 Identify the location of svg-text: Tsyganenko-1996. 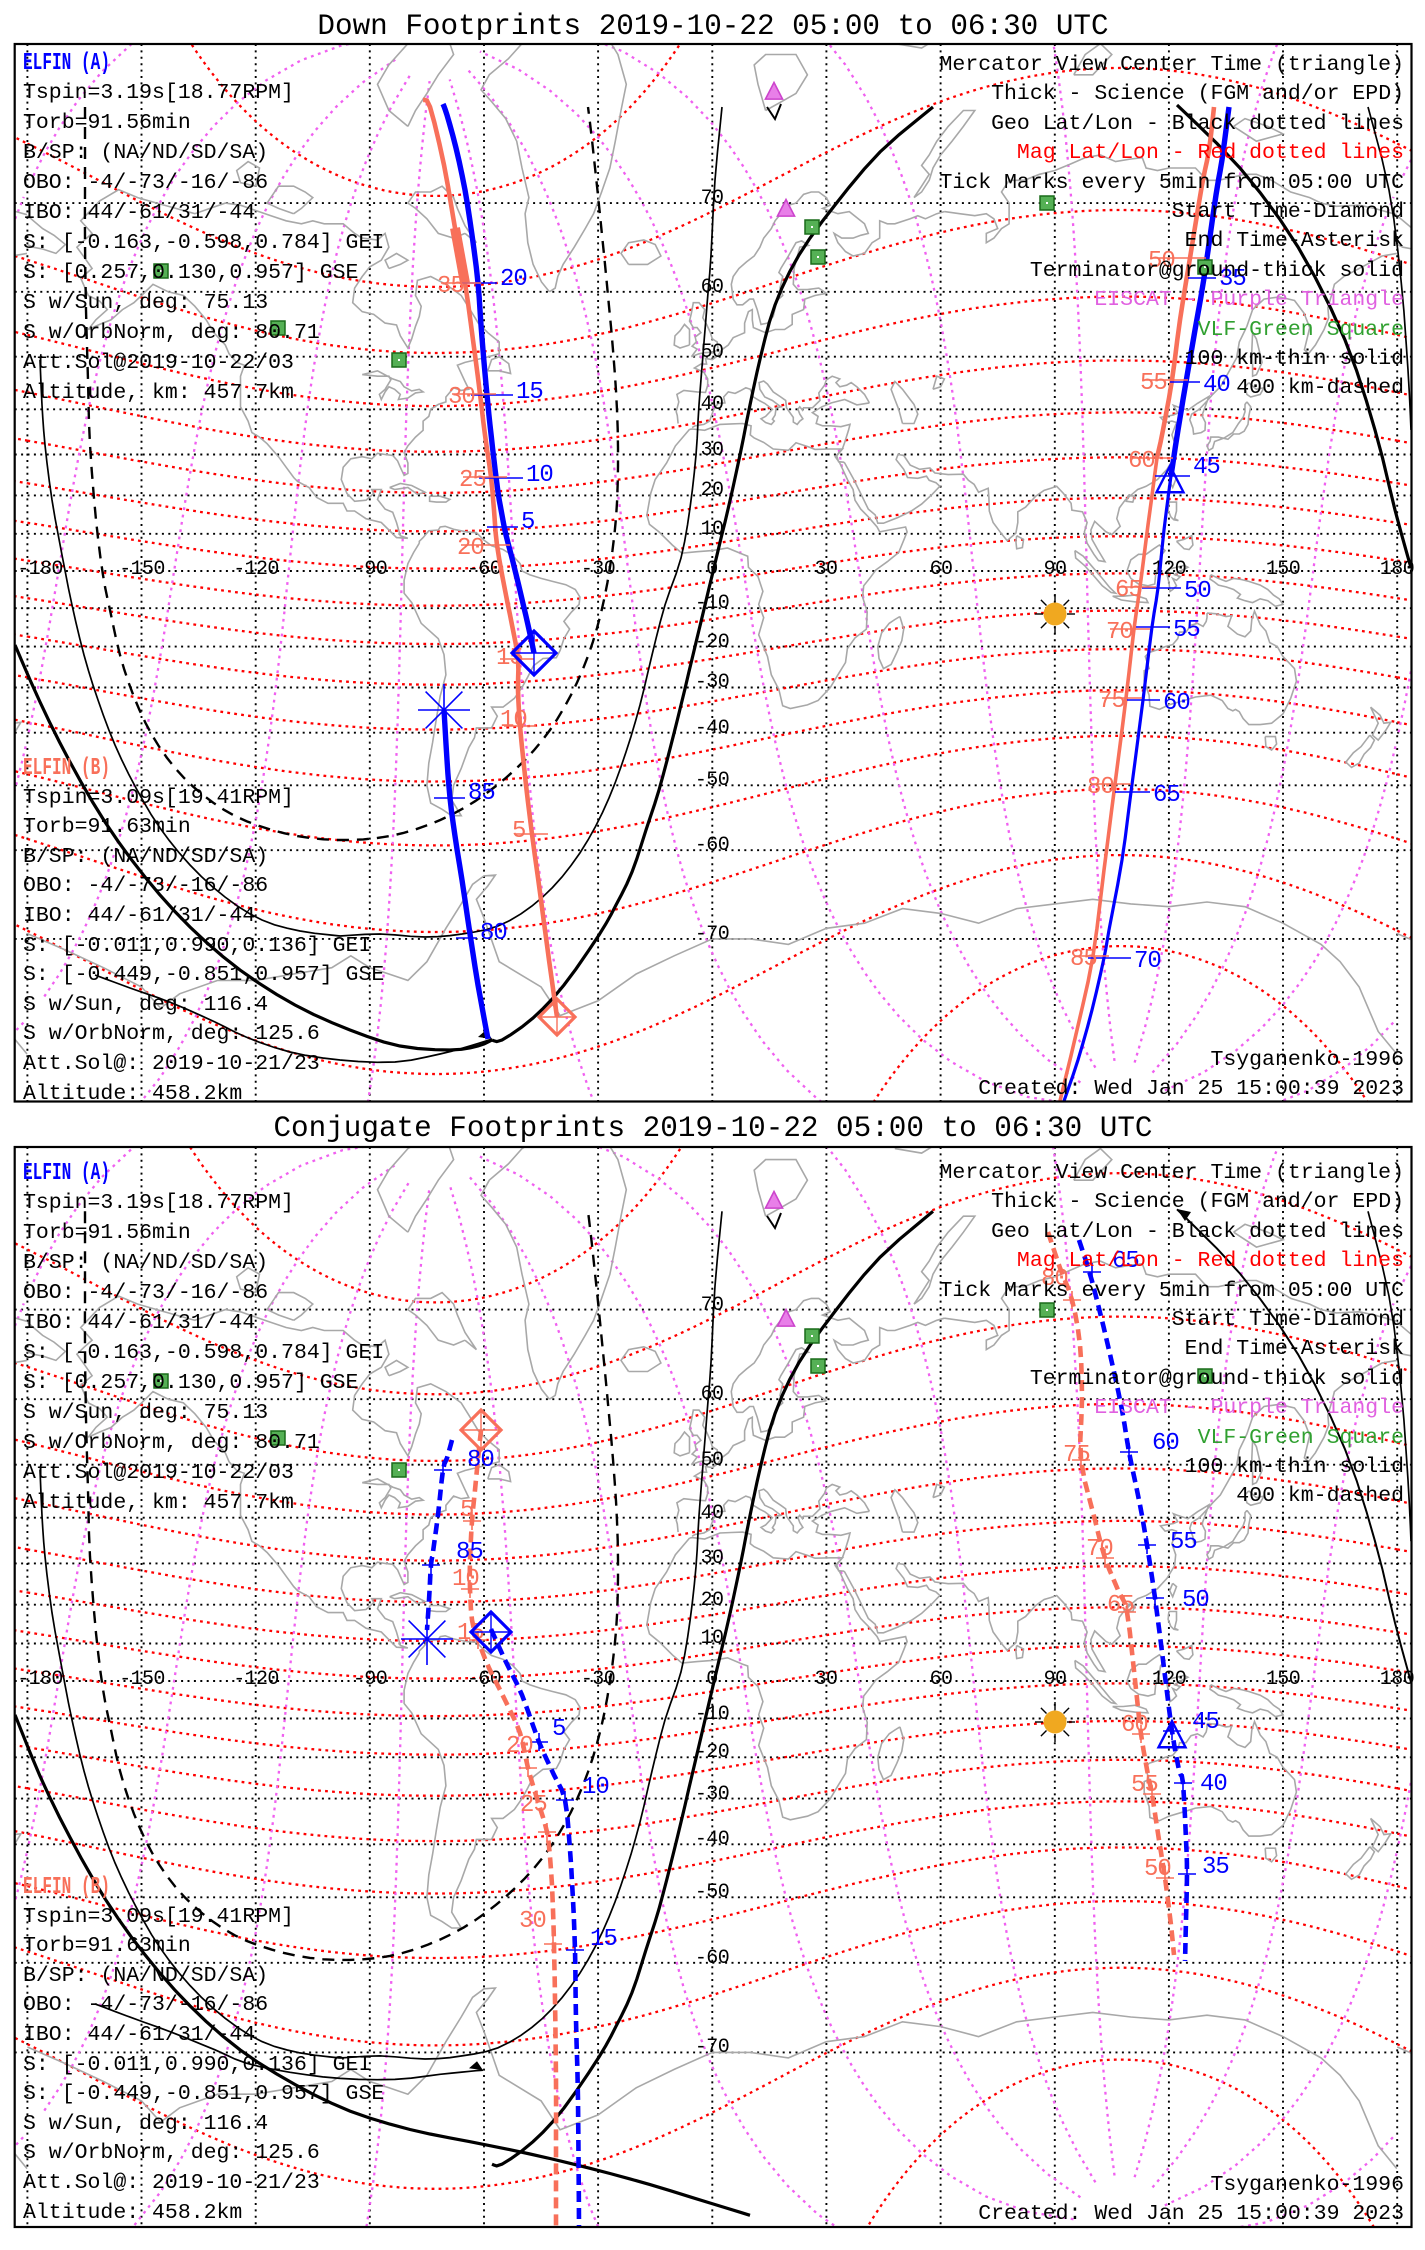
(1307, 1060).